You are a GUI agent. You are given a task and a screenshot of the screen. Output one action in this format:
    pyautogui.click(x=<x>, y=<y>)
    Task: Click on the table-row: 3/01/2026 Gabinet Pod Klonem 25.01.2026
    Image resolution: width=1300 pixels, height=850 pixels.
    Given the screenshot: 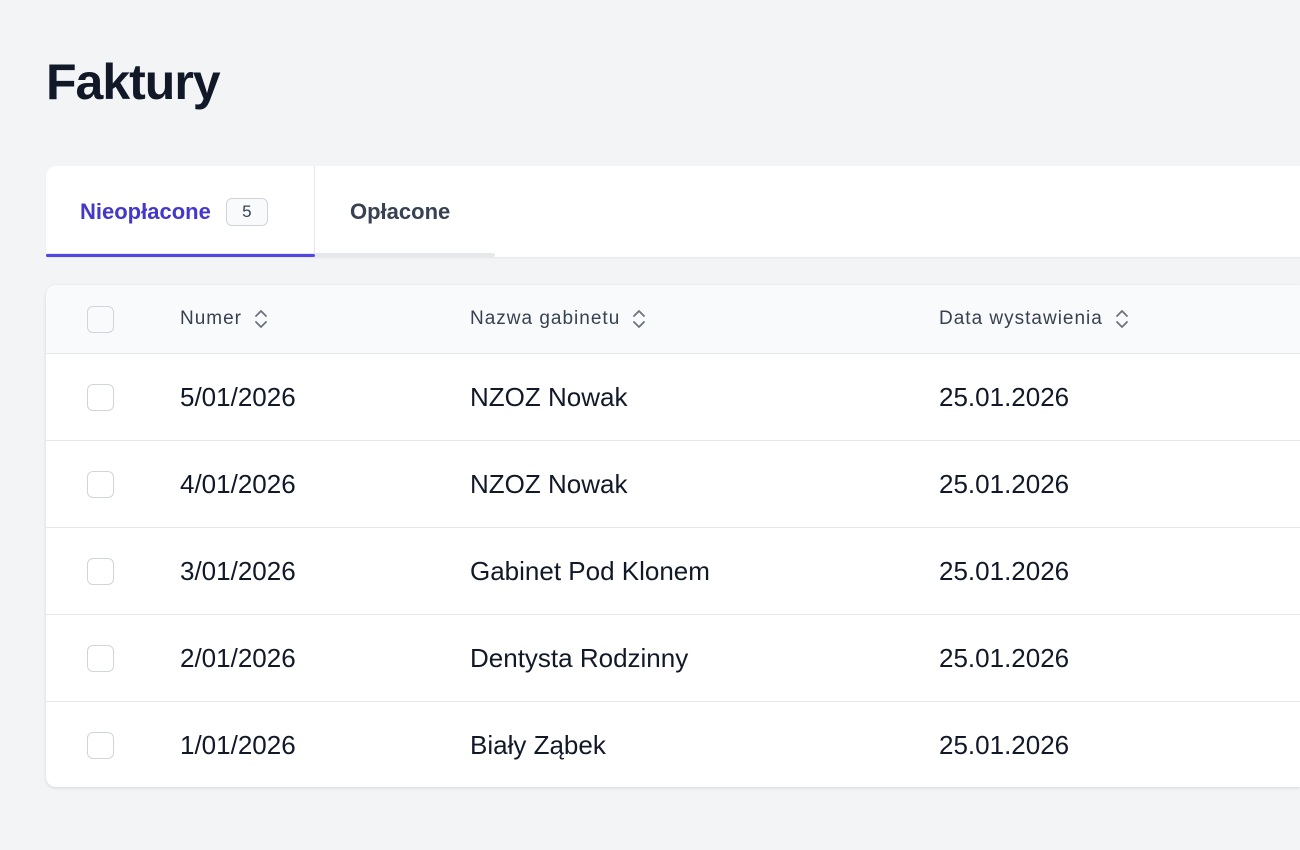 What is the action you would take?
    pyautogui.click(x=673, y=571)
    